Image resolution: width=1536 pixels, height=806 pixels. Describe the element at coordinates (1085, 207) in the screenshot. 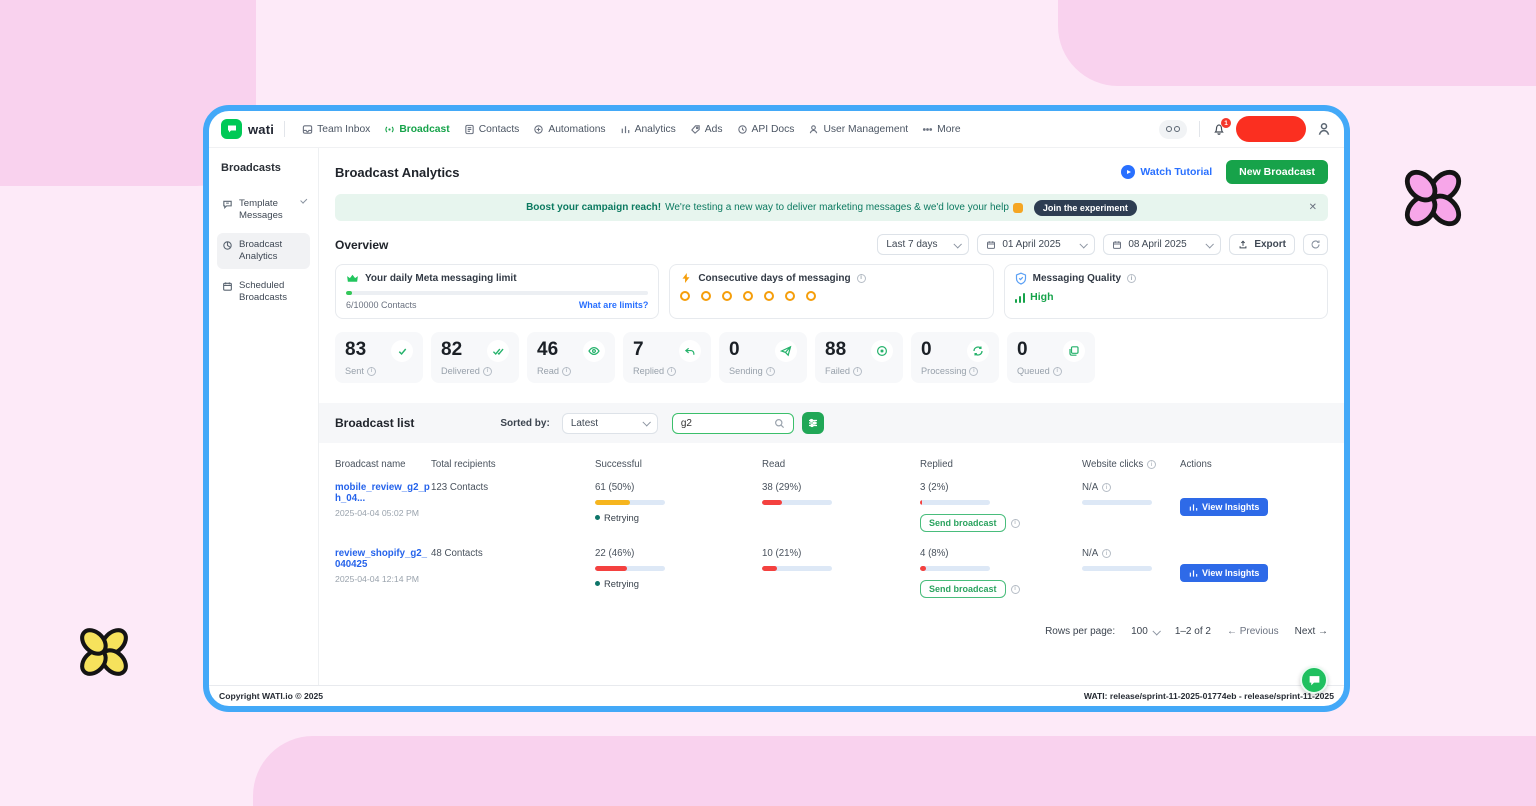

I see `join-experiment-button: Join the experiment` at that location.